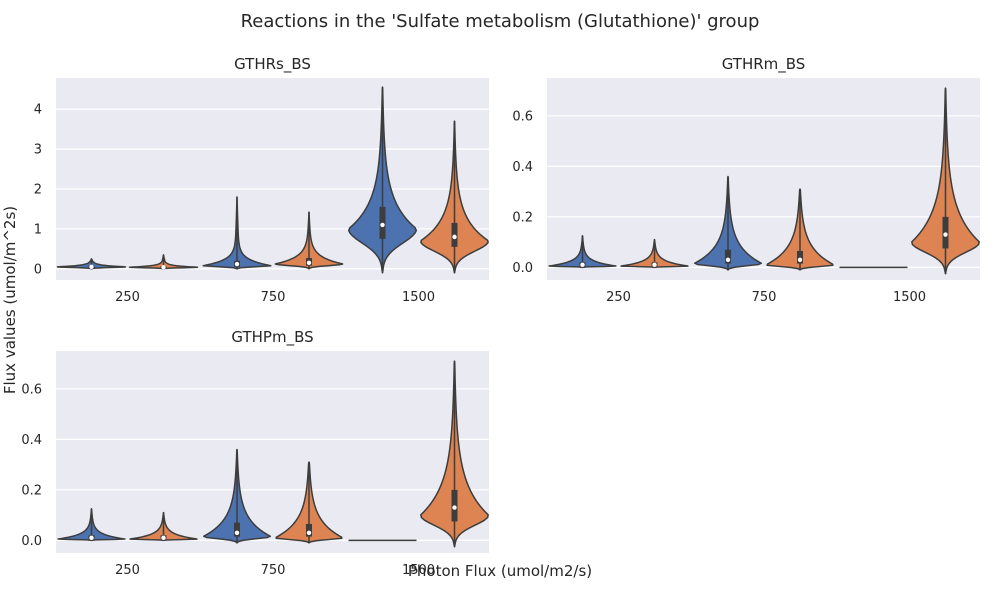  What do you see at coordinates (500, 571) in the screenshot?
I see `x-axis-label: Photon Flux (umol/m2/s)` at bounding box center [500, 571].